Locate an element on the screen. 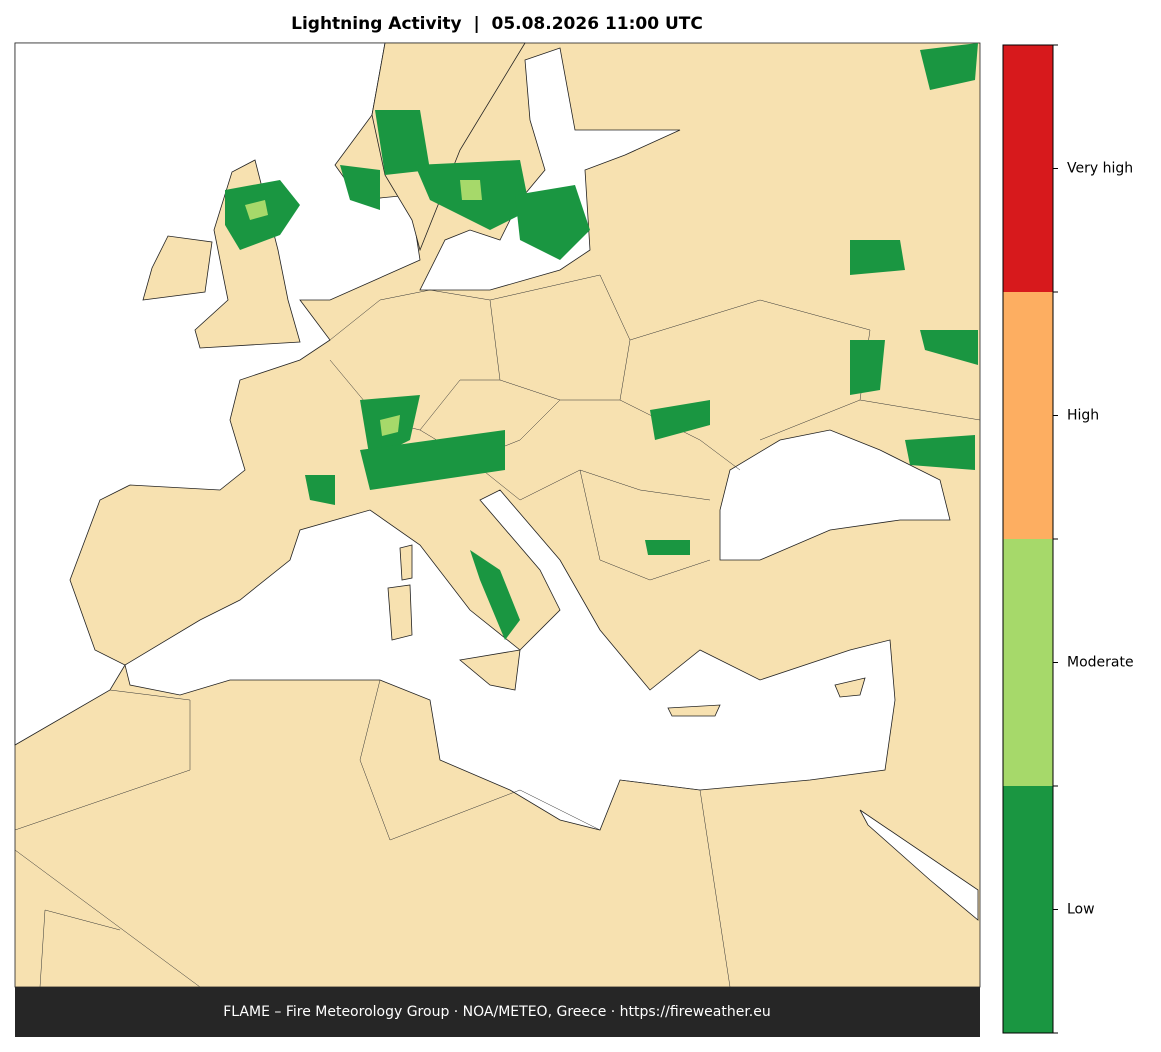 This screenshot has width=1161, height=1052. crete is located at coordinates (694, 710).